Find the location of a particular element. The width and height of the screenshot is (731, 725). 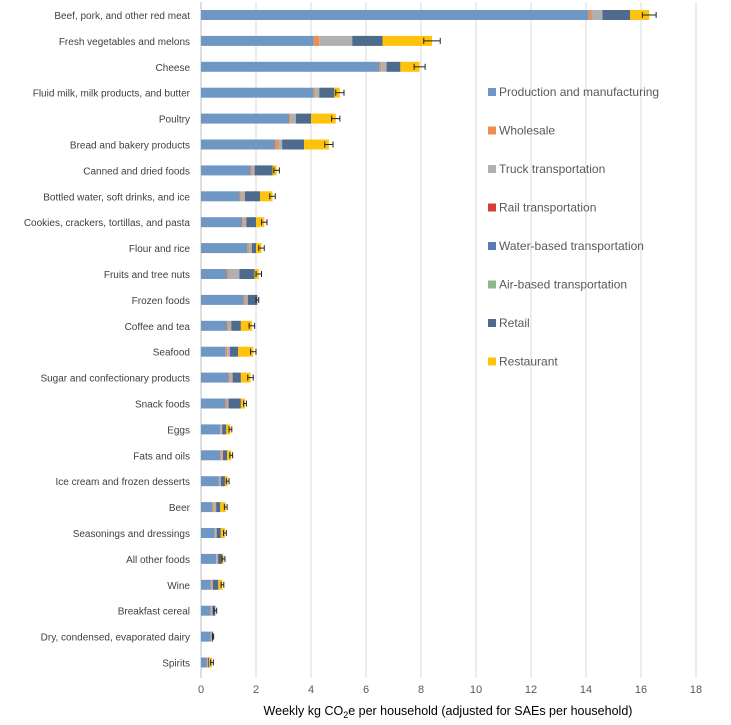

category-label: Fluid milk, milk products, and butter is located at coordinates (112, 94).